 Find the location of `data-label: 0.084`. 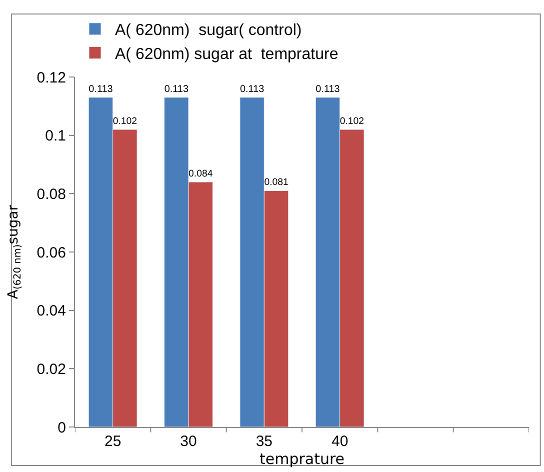

data-label: 0.084 is located at coordinates (201, 174).